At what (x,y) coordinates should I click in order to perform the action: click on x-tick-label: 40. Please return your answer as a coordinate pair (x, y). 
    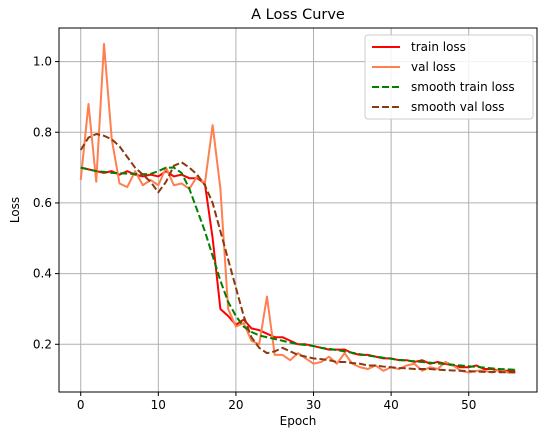
    Looking at the image, I should click on (390, 405).